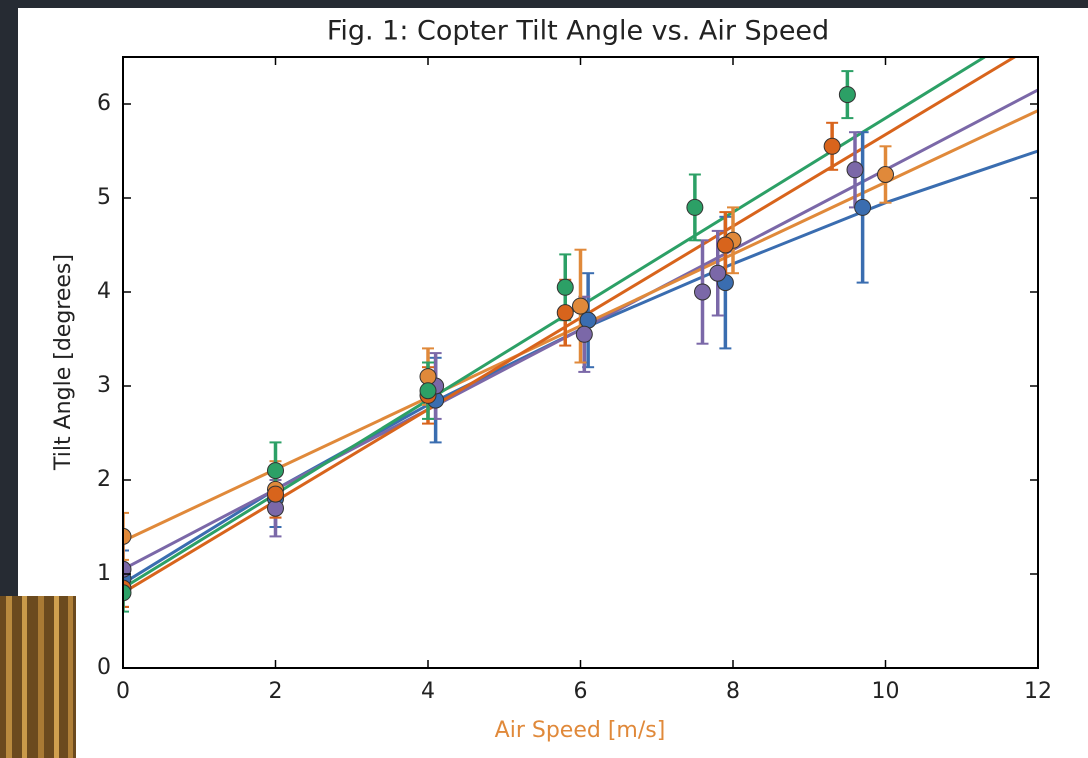  Describe the element at coordinates (276, 691) in the screenshot. I see `x-tick-label: 2` at that location.